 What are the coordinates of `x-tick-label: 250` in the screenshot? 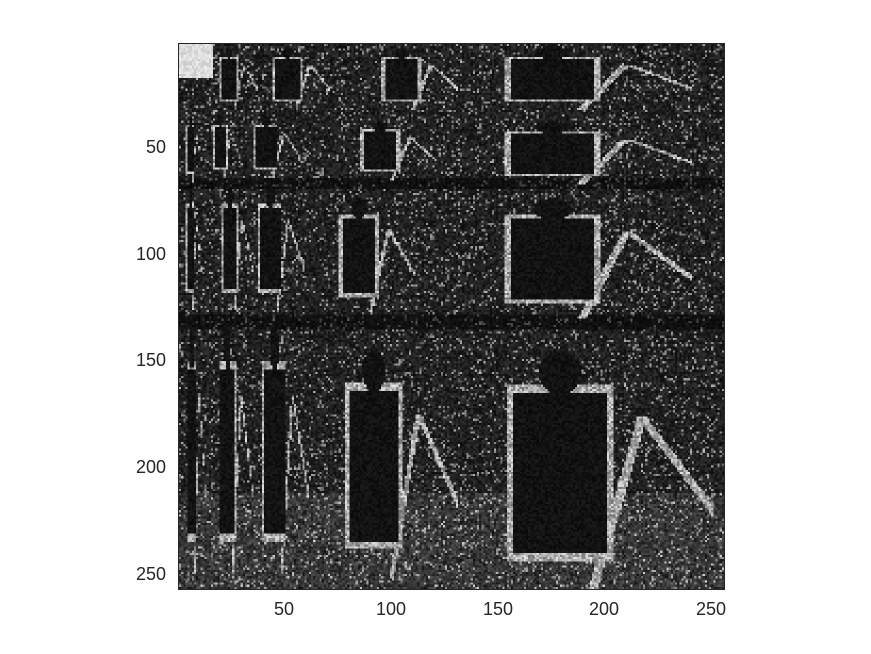 It's located at (711, 609).